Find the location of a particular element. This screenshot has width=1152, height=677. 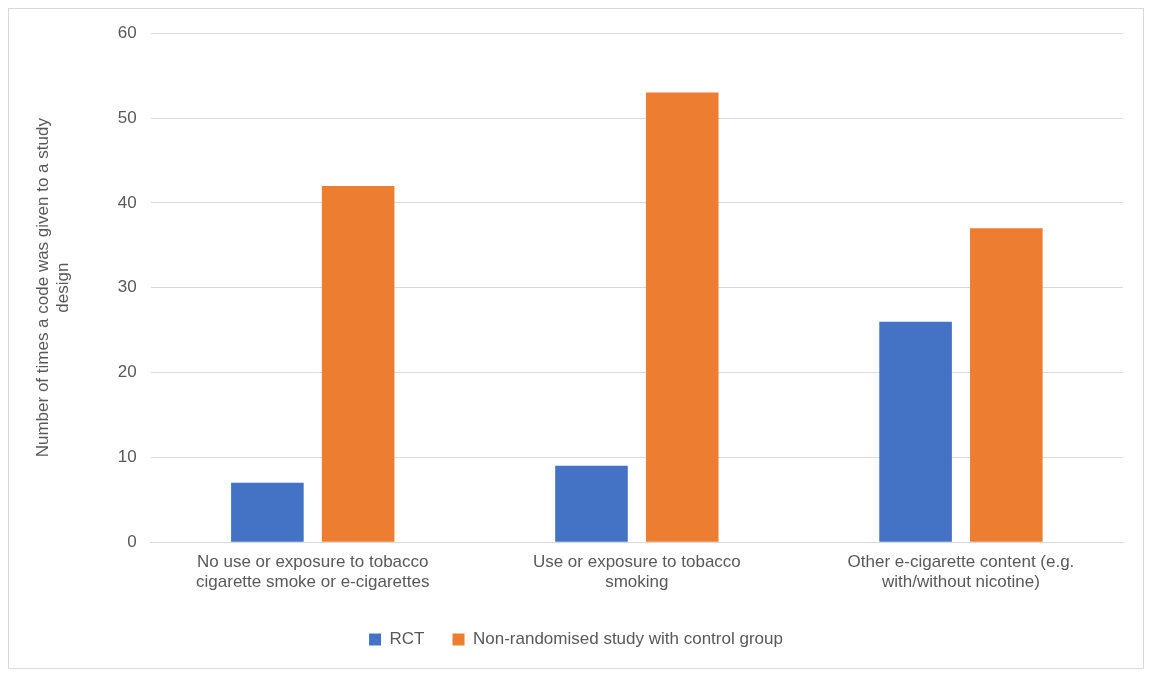

y-tick-label: 40 is located at coordinates (127, 202).